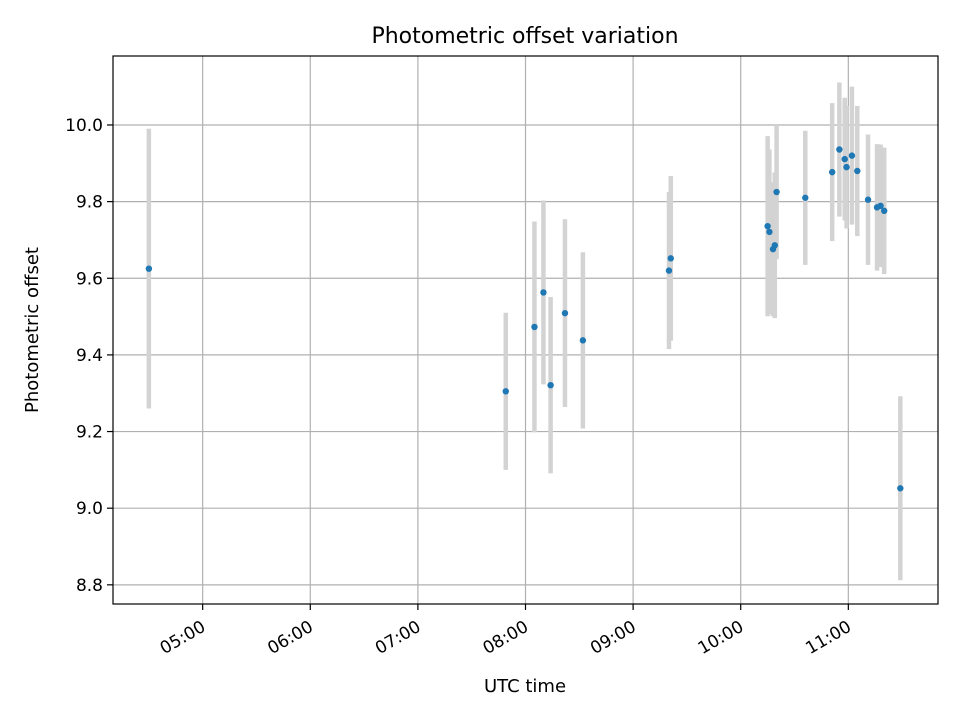 This screenshot has width=960, height=720. Describe the element at coordinates (89, 433) in the screenshot. I see `y-tick-label: 9.2` at that location.